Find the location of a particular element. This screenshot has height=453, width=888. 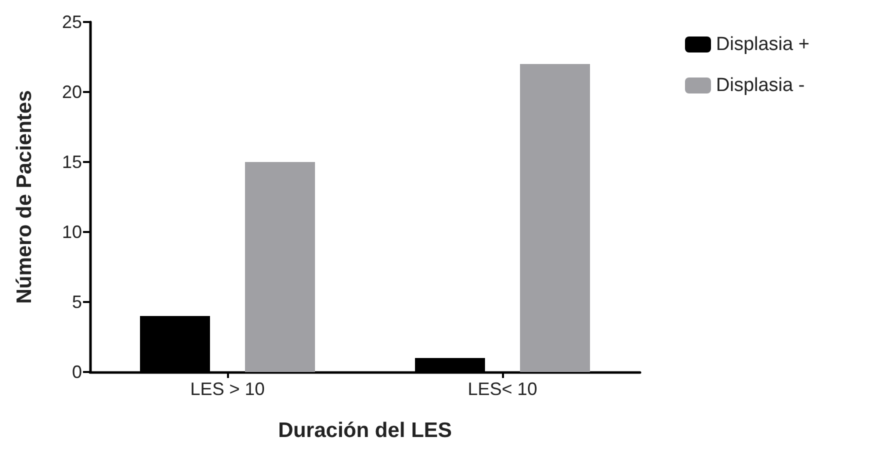

y-tick-label: 5 is located at coordinates (77, 302).